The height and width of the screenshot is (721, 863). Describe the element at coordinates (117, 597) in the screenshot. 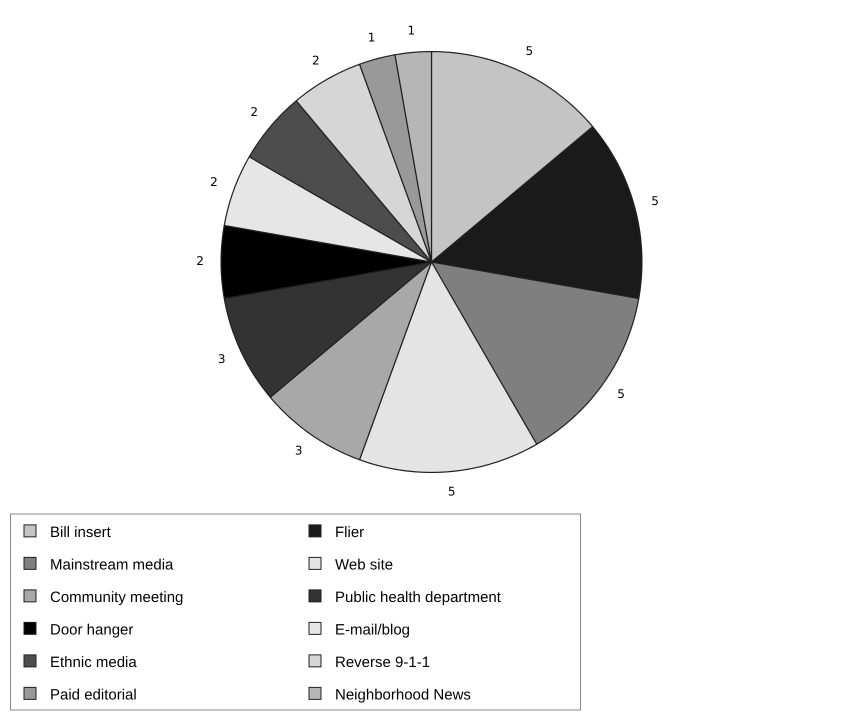

I see `legend-label: Community meeting` at that location.